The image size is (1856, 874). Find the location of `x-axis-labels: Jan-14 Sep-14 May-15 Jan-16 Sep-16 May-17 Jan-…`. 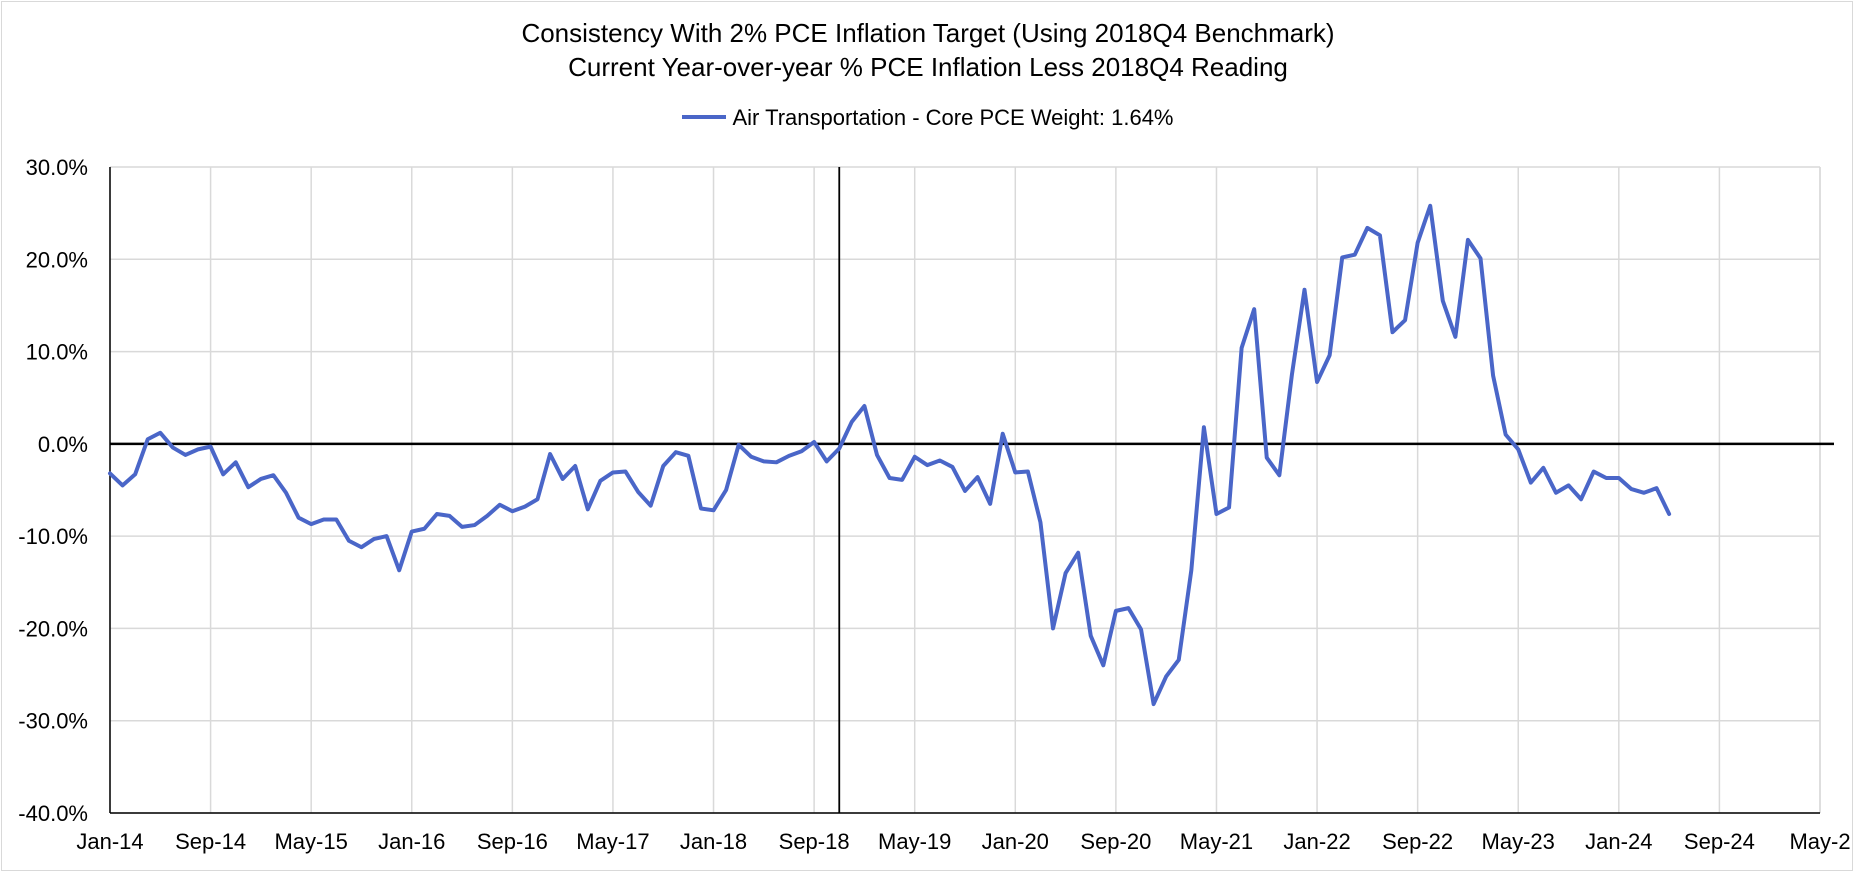

x-axis-labels: Jan-14 Sep-14 May-15 Jan-16 Sep-16 May-17 Jan-… is located at coordinates (963, 841).